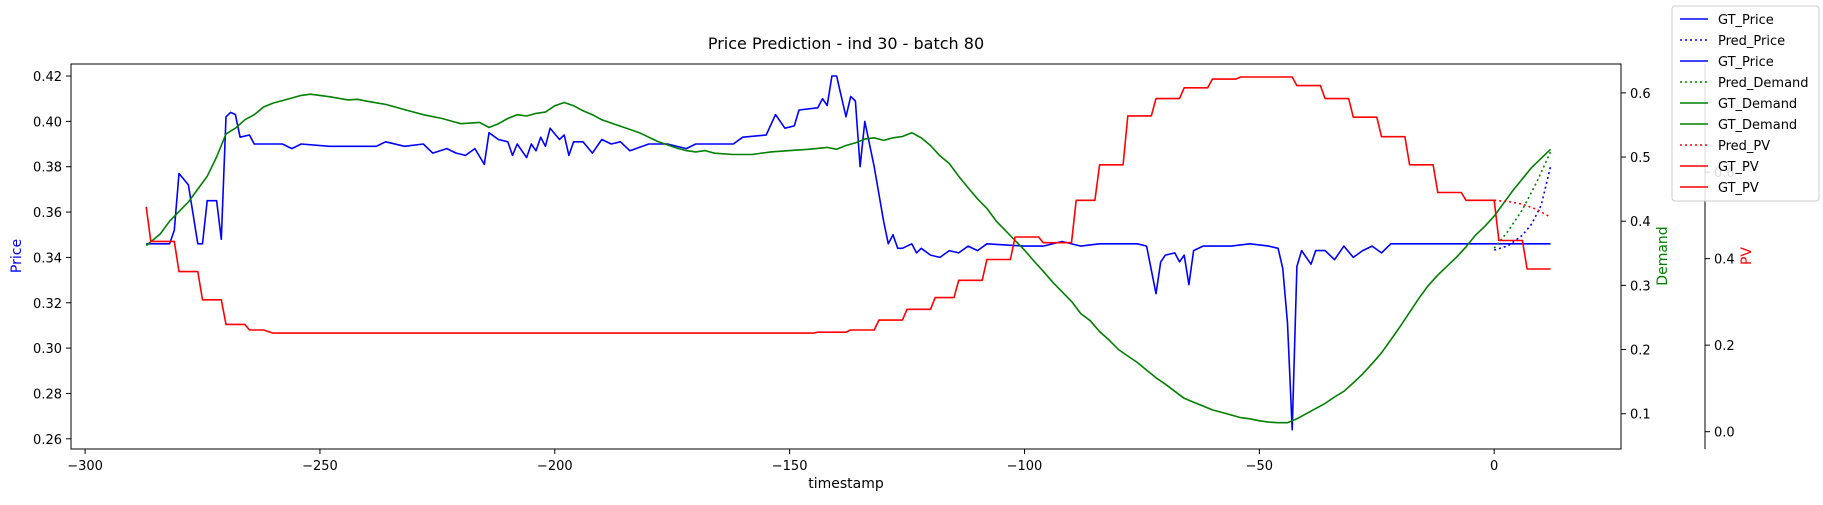  What do you see at coordinates (1522, 200) in the screenshot?
I see `series-line-pred-demand` at bounding box center [1522, 200].